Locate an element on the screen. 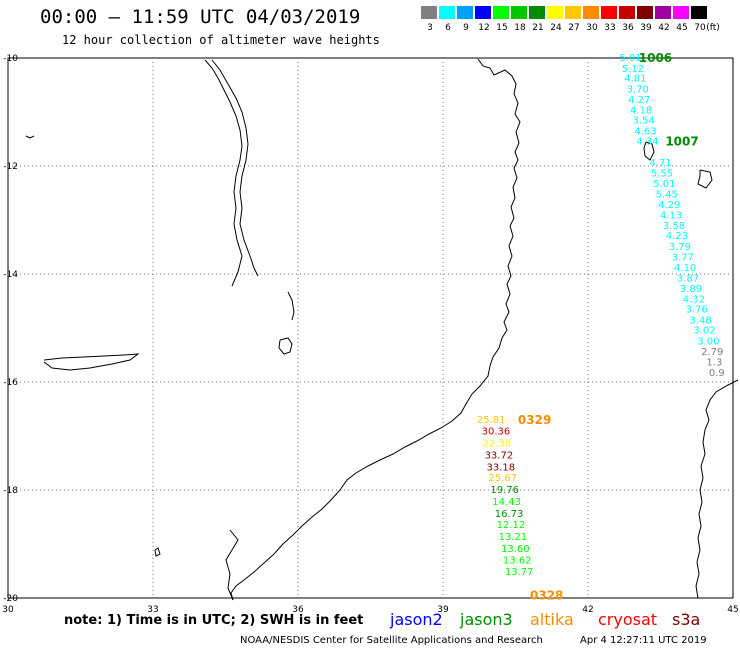  satellite-name: altika is located at coordinates (552, 619).